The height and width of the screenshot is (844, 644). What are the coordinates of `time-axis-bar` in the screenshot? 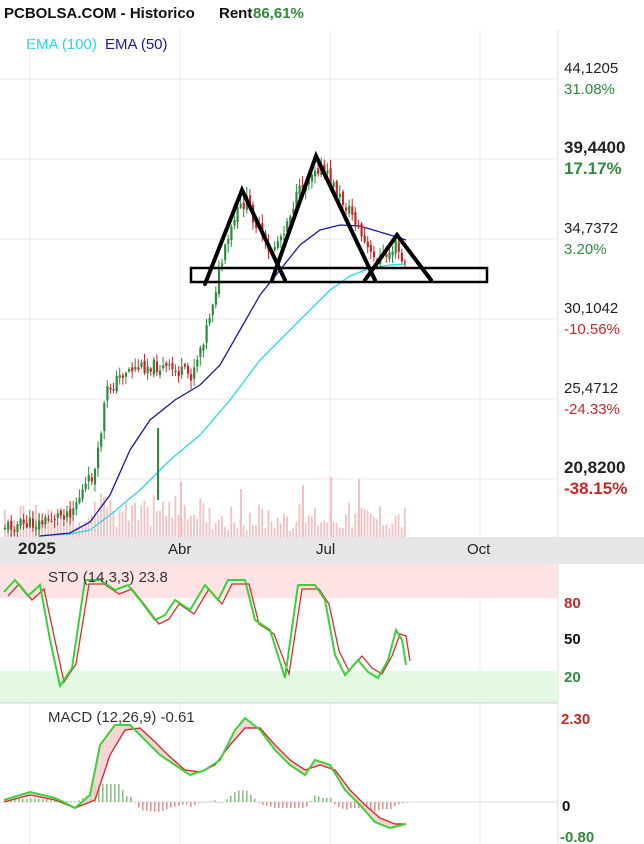 It's located at (322, 550).